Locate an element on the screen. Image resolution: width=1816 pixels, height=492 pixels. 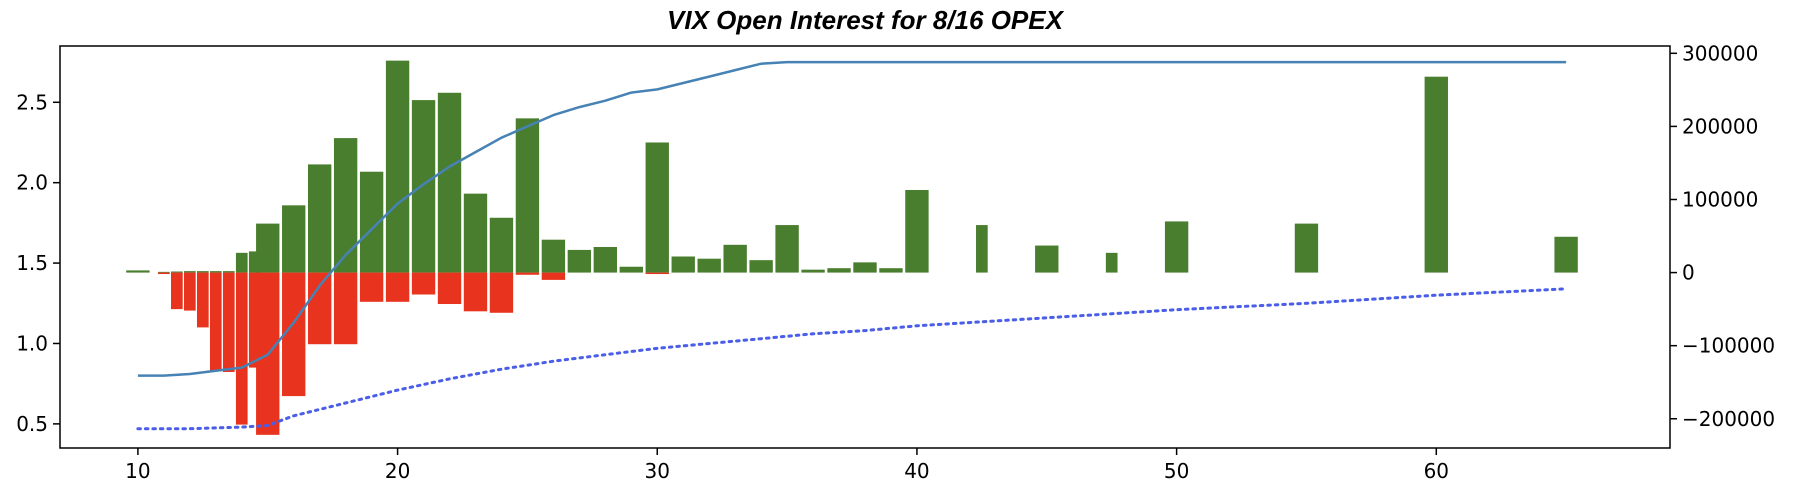
y-right-tick-label: 0 is located at coordinates (1688, 273).